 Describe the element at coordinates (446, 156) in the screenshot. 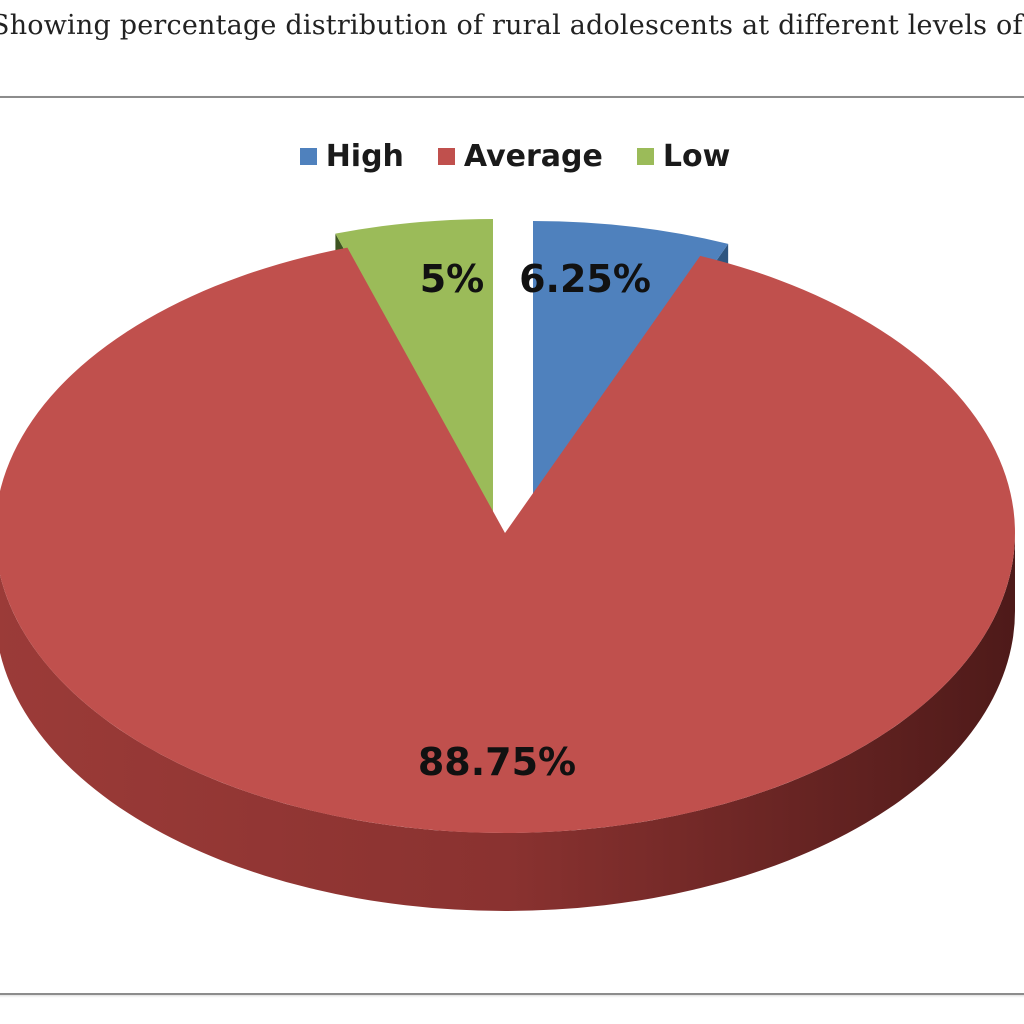

I see `legend-swatch-average` at that location.